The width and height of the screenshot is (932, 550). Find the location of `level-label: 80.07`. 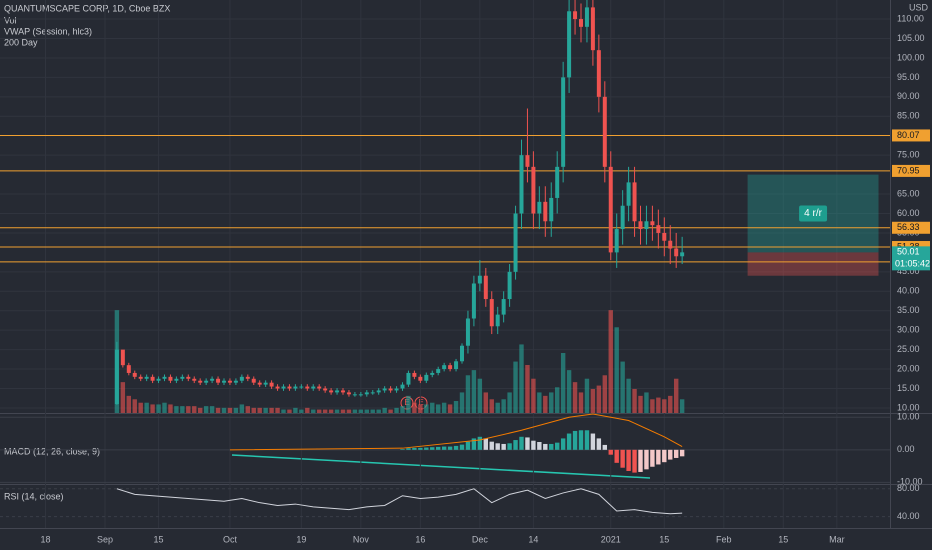

level-label: 80.07 is located at coordinates (908, 135).